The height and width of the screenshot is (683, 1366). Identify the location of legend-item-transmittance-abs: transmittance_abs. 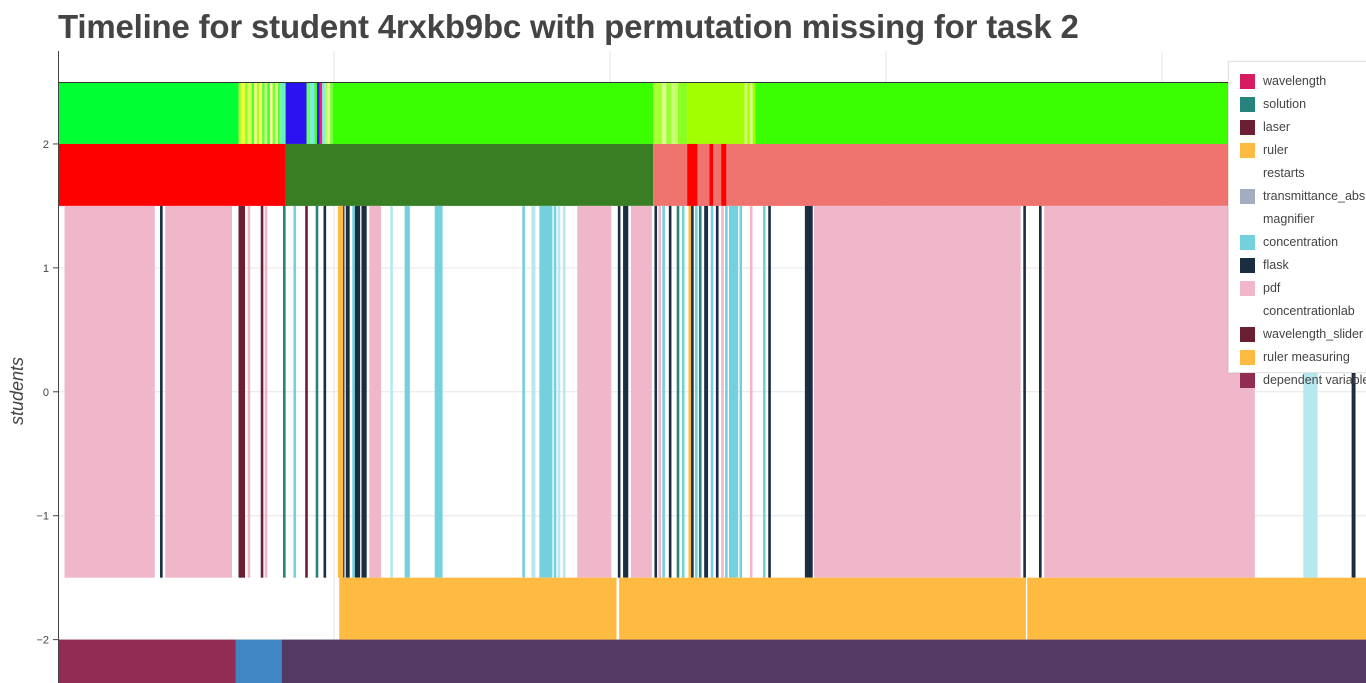
(1302, 196).